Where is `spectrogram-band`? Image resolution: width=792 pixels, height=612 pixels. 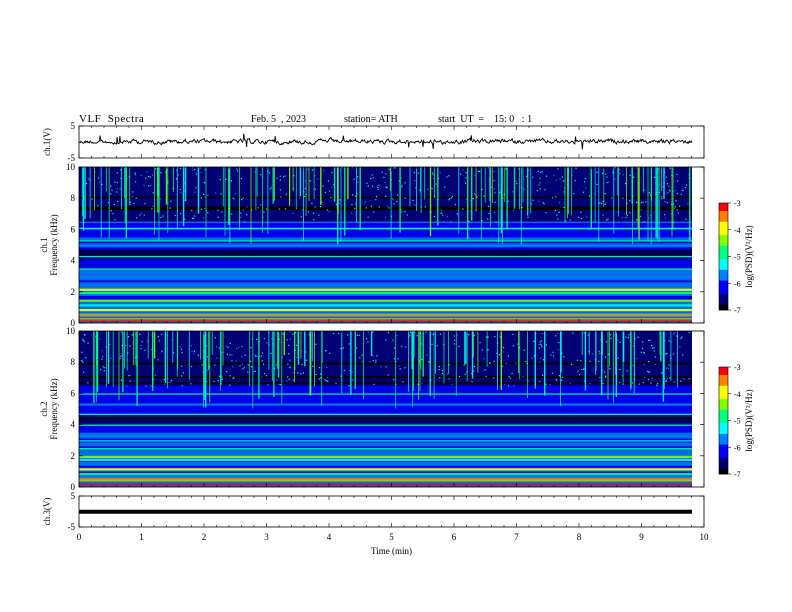
spectrogram-band is located at coordinates (385, 485).